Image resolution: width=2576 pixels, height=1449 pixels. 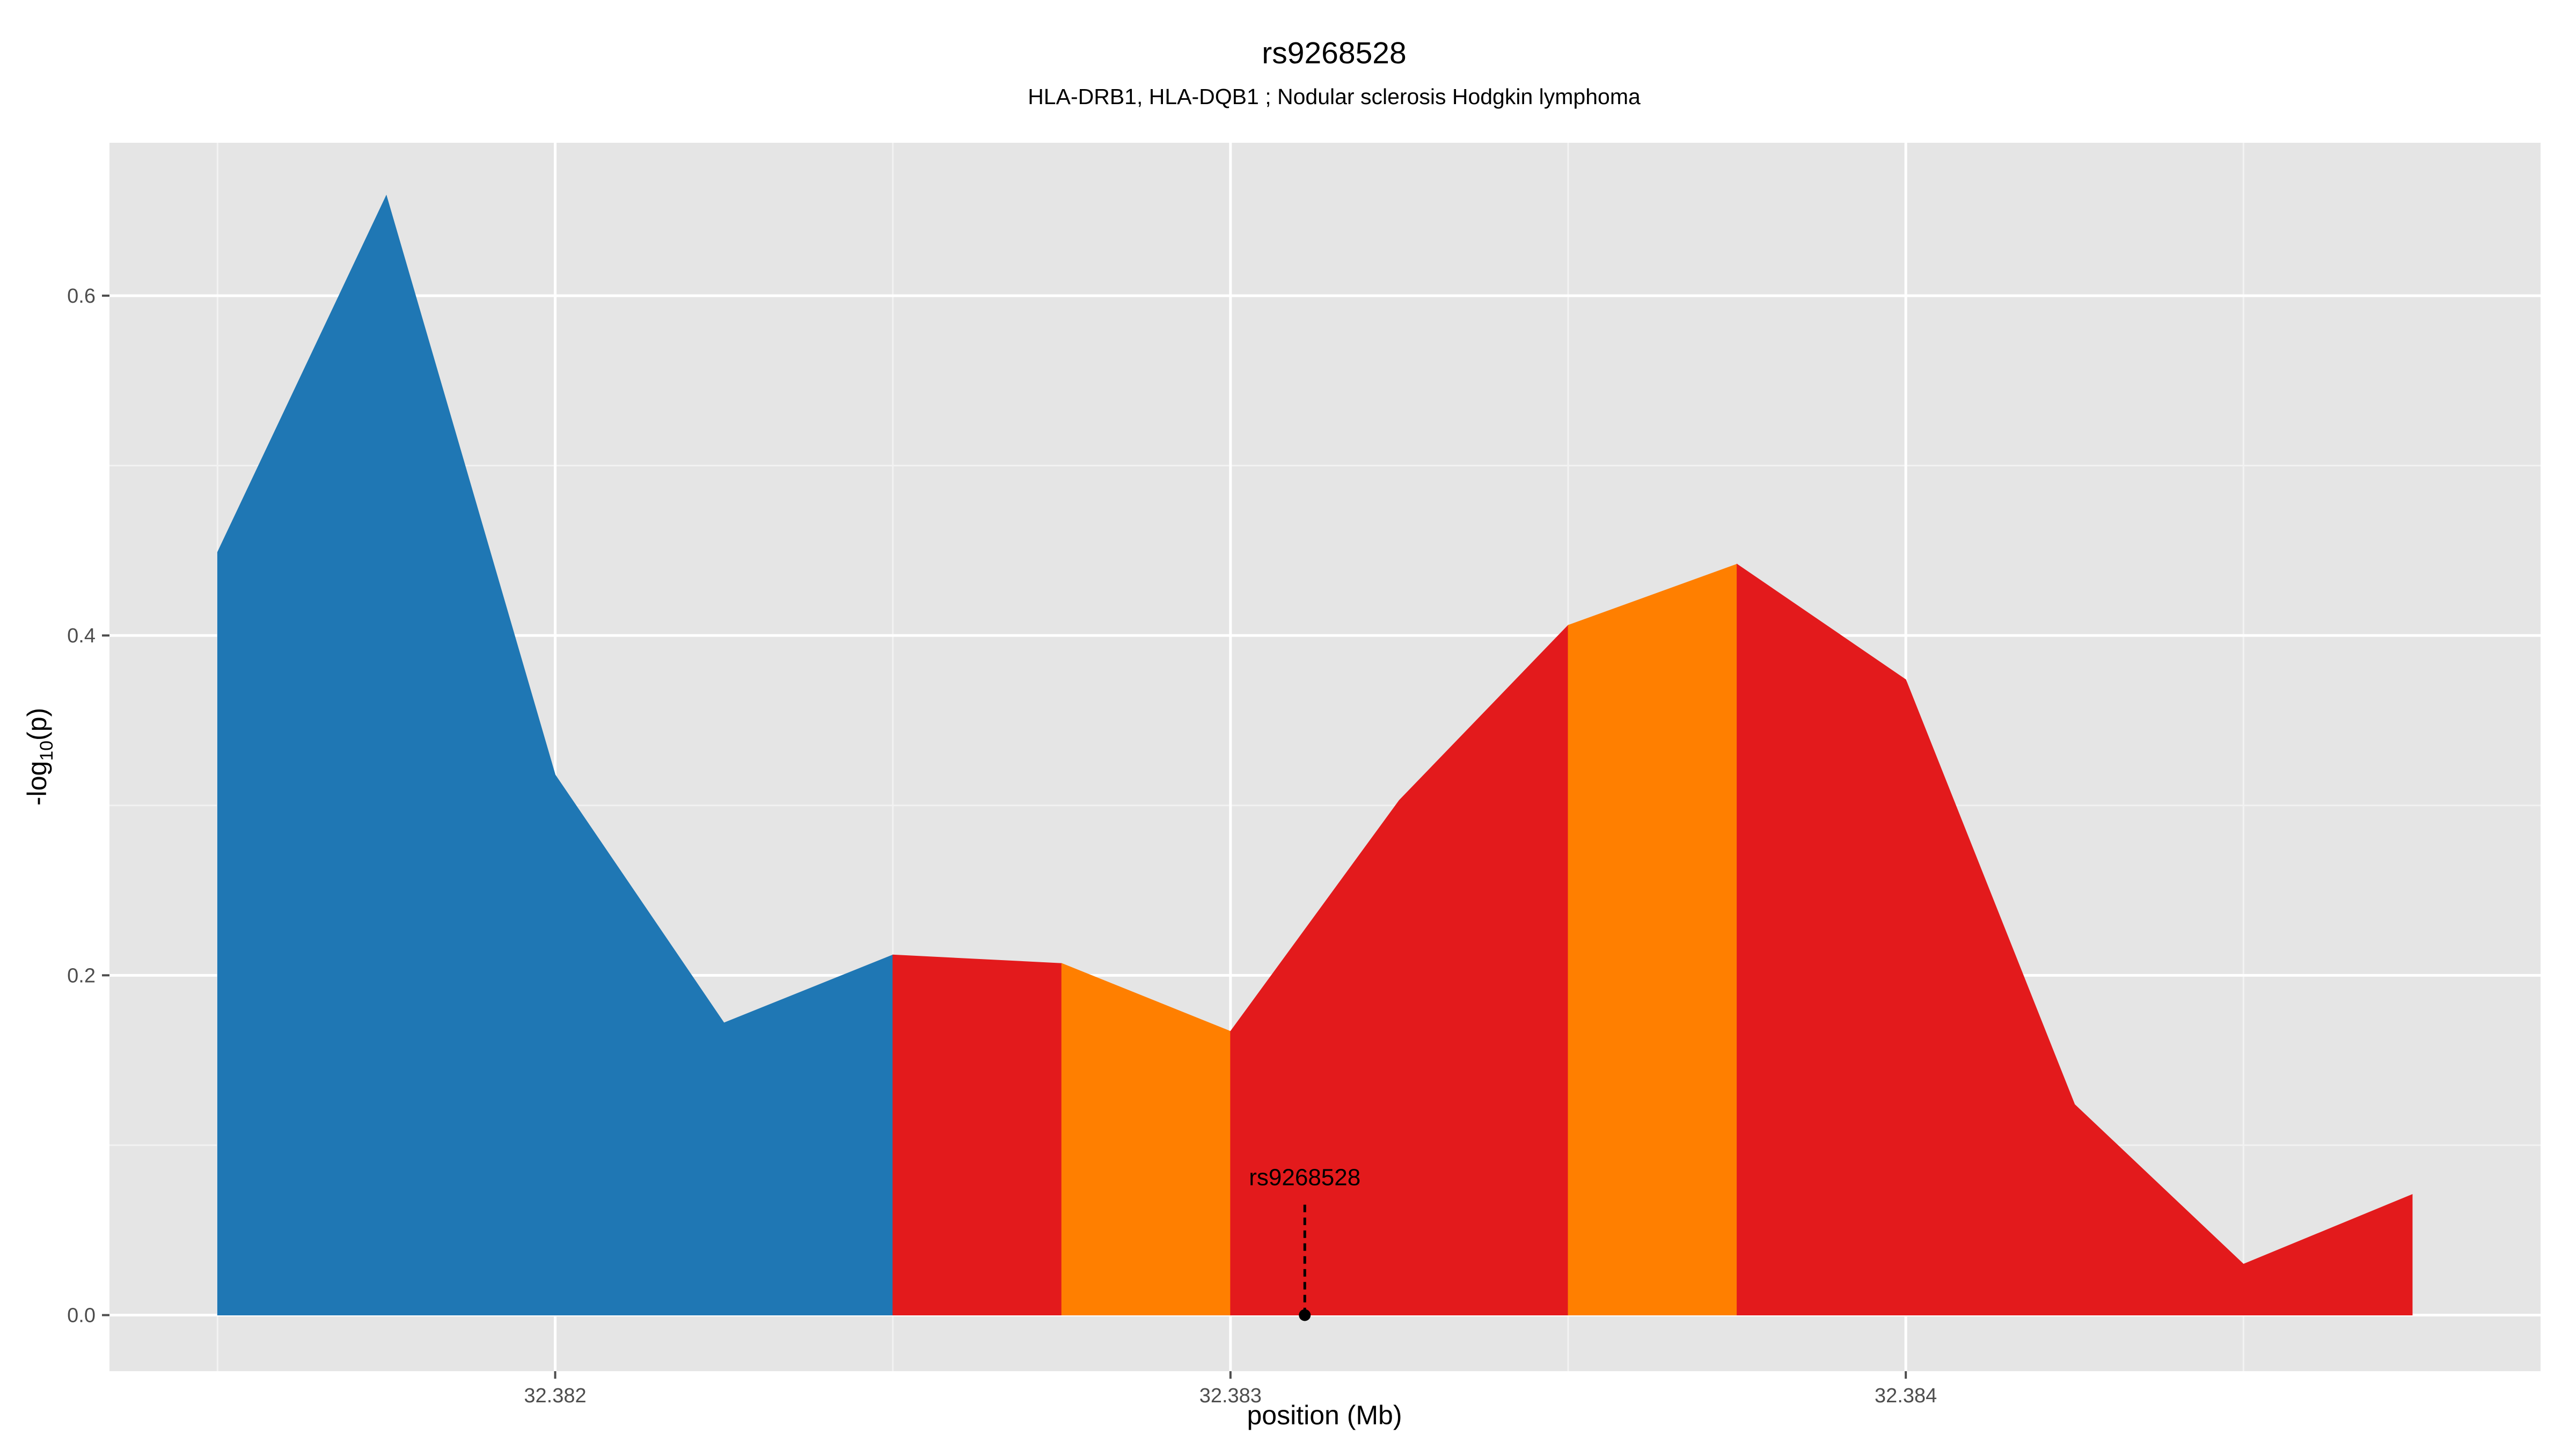 I want to click on x-tick-label: 32.383, so click(x=1230, y=1396).